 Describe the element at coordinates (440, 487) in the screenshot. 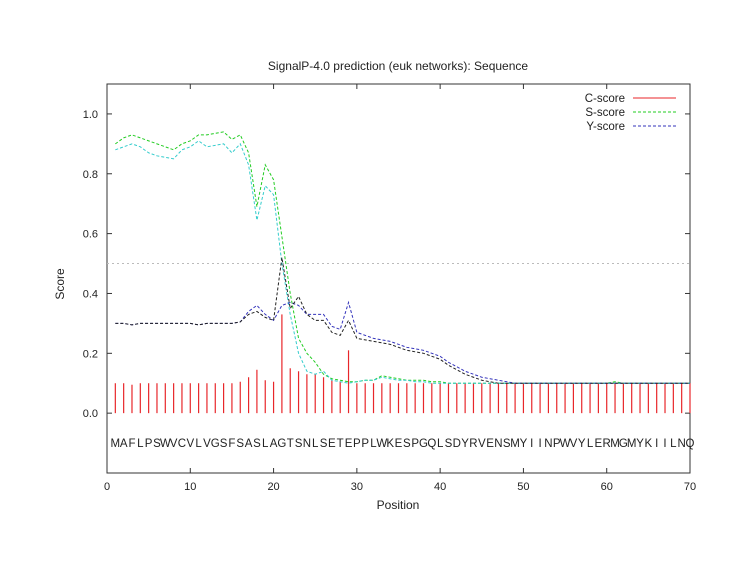

I see `x-tick-label: 40` at that location.